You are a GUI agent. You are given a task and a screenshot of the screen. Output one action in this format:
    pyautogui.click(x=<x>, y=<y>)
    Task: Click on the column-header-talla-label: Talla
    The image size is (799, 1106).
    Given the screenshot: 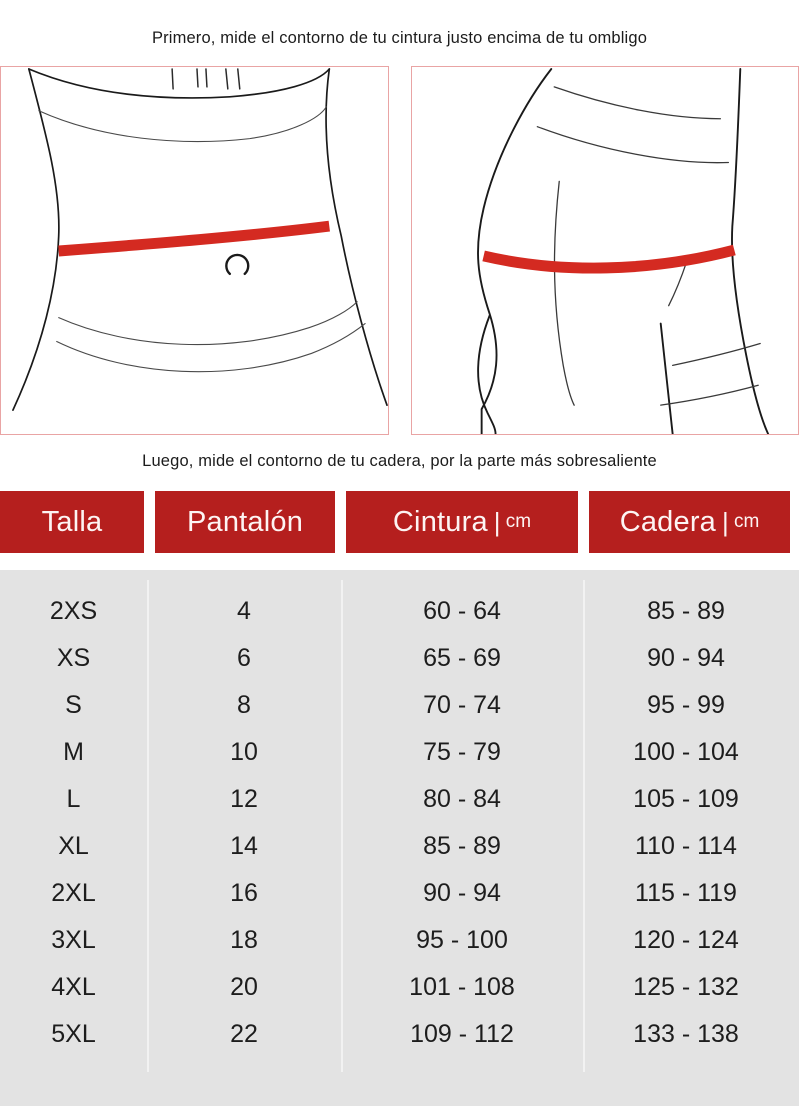 What is the action you would take?
    pyautogui.click(x=72, y=521)
    